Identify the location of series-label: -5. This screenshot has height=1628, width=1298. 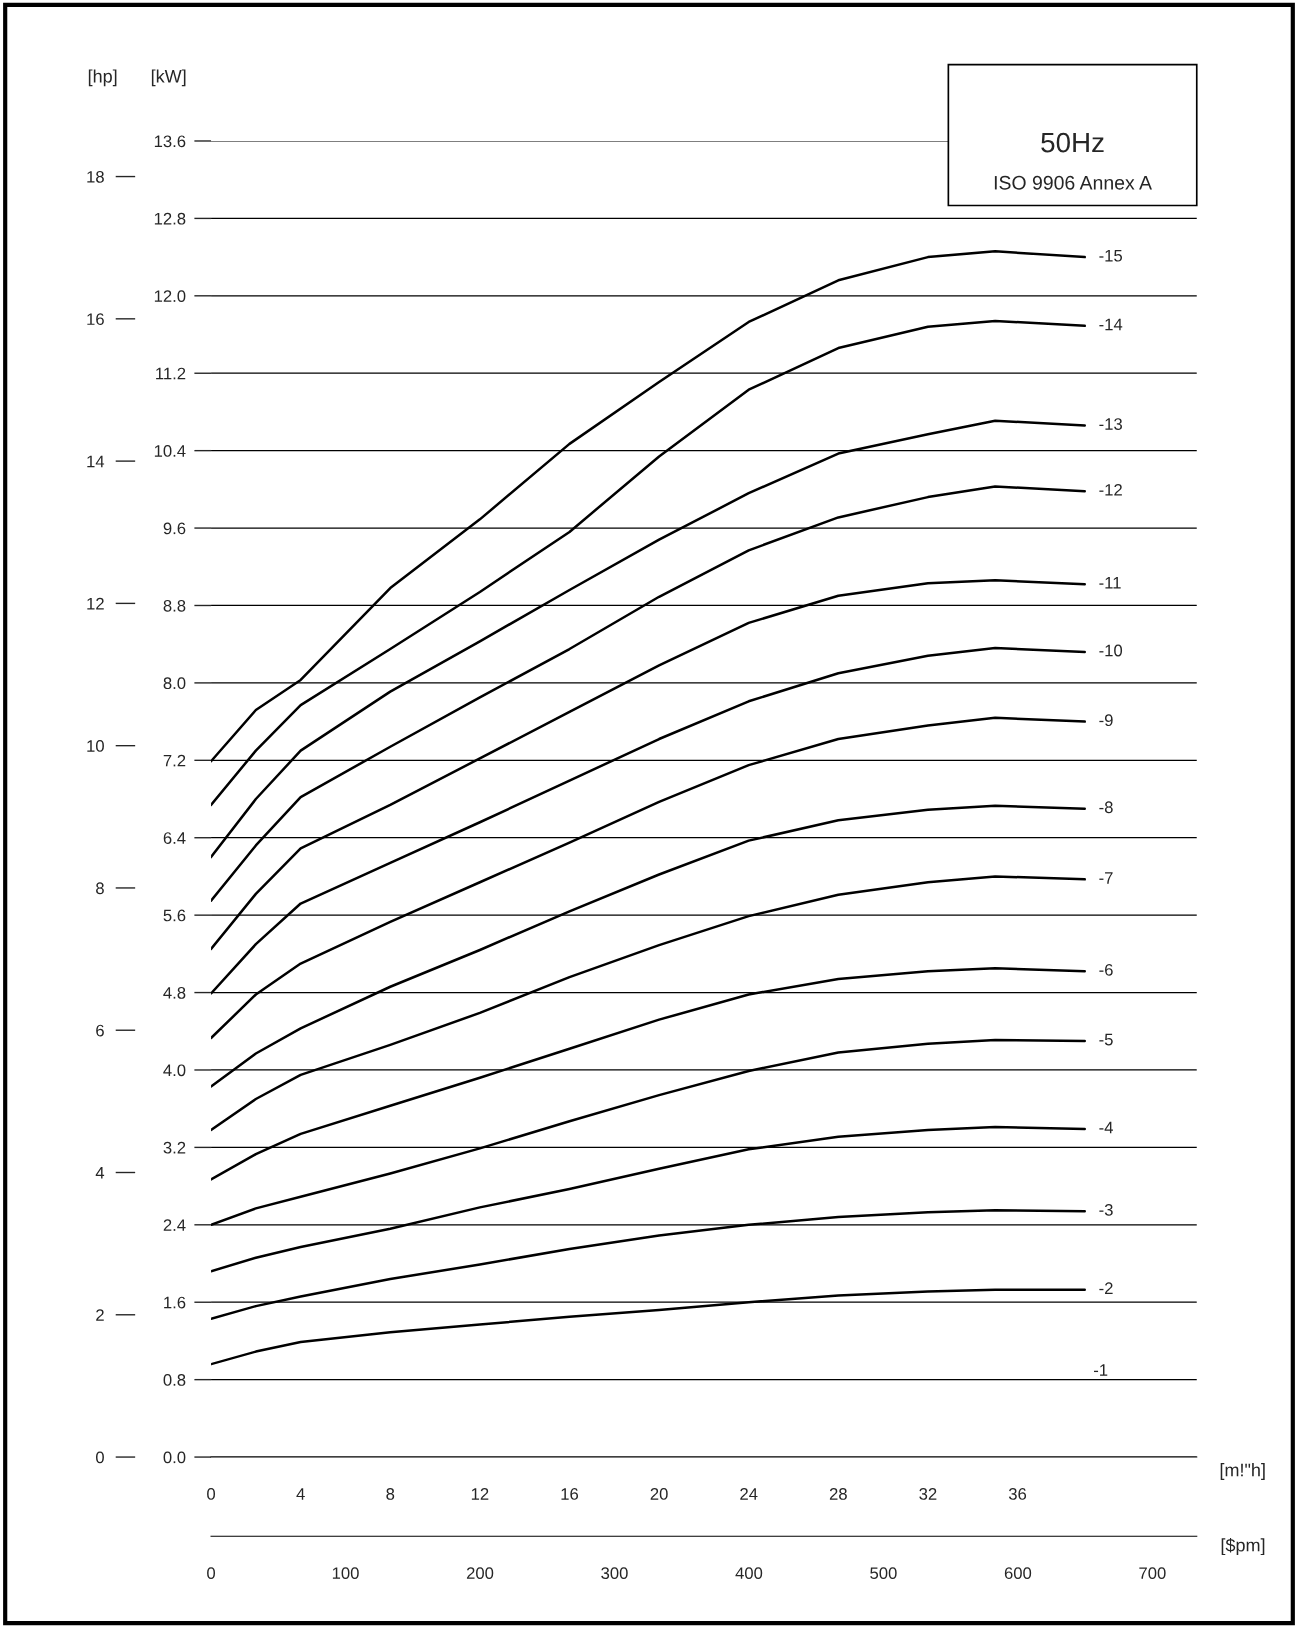
(1106, 1039).